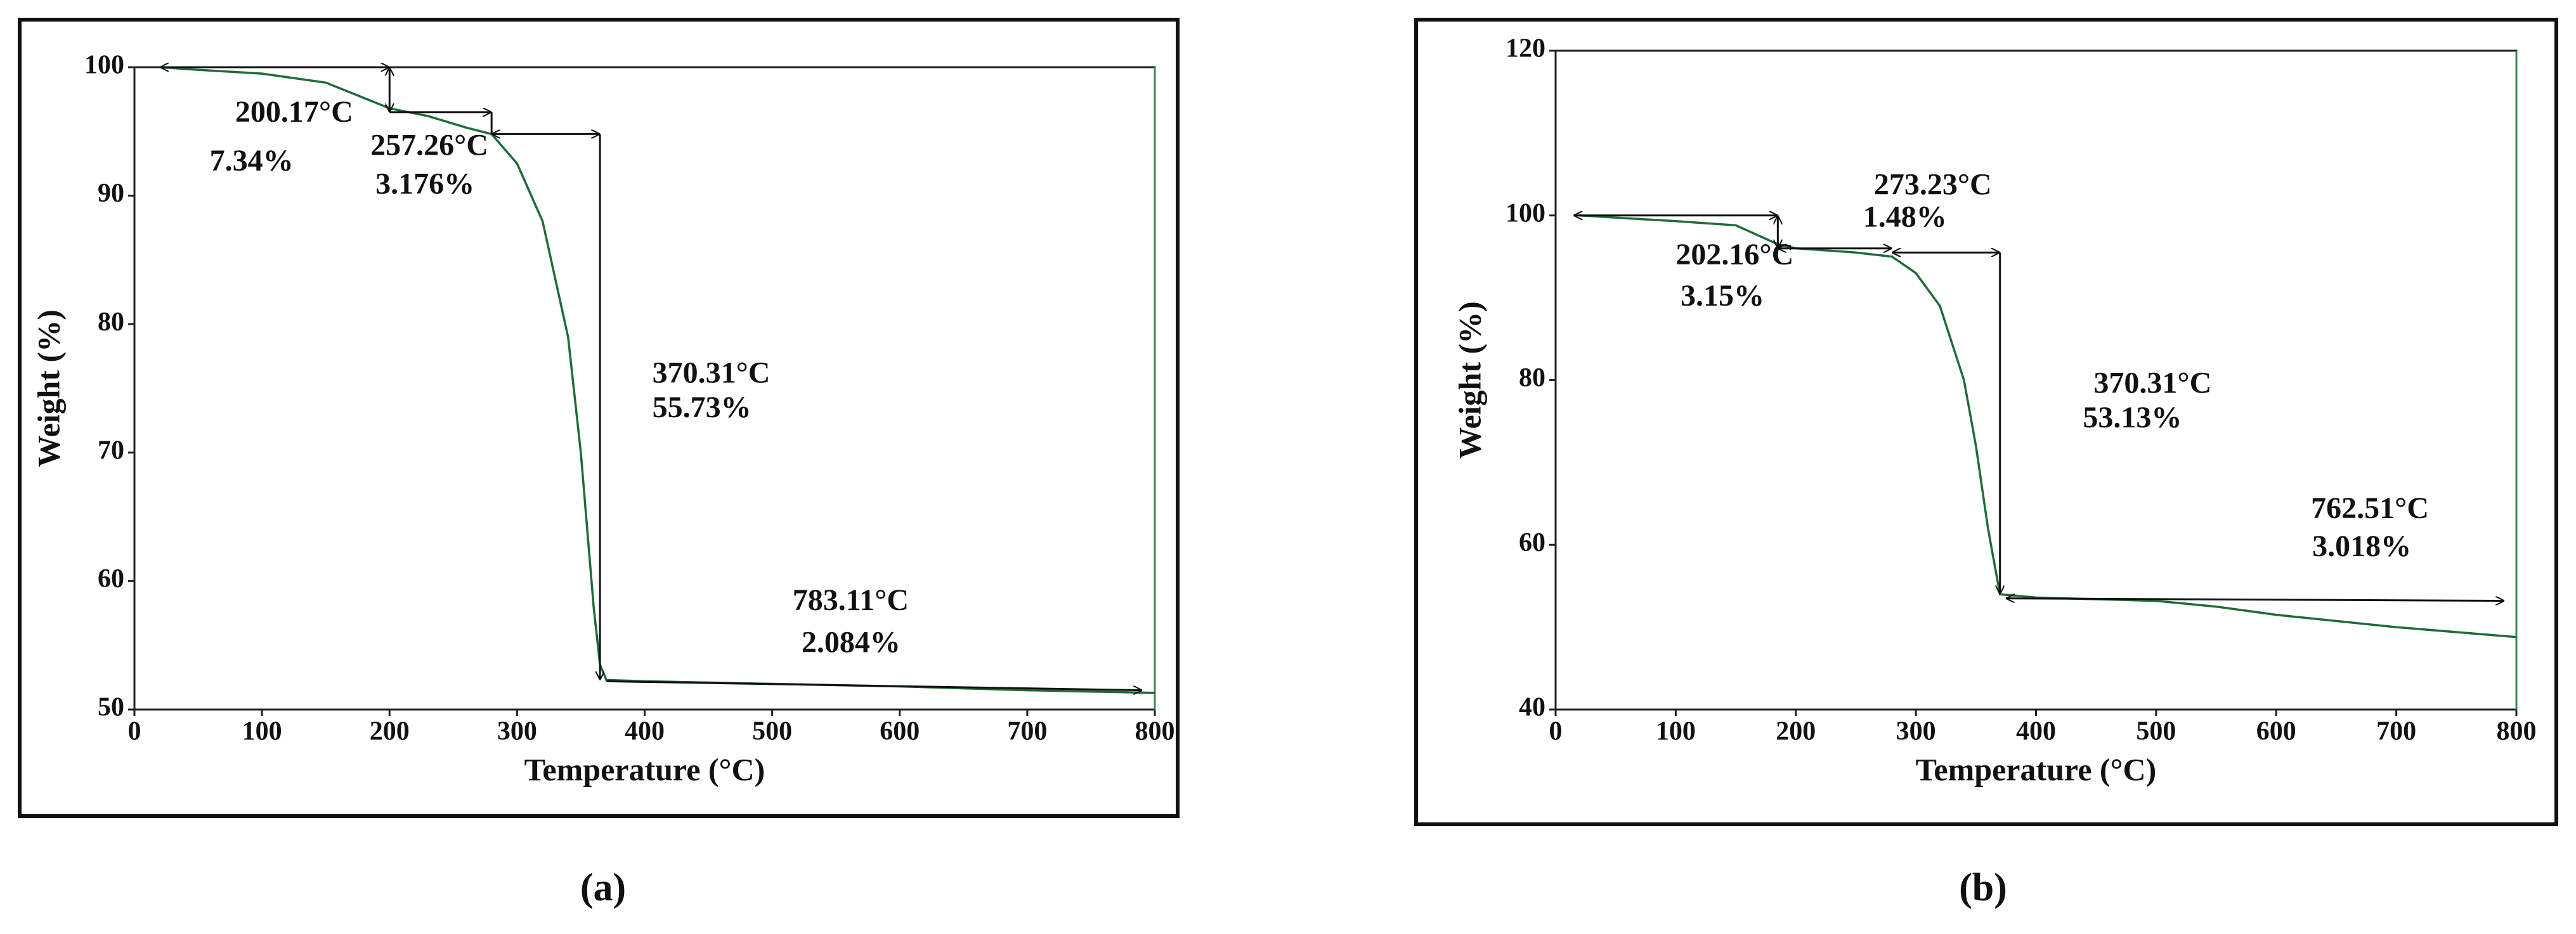 This screenshot has width=2576, height=934. I want to click on annotation: 3.176%, so click(425, 183).